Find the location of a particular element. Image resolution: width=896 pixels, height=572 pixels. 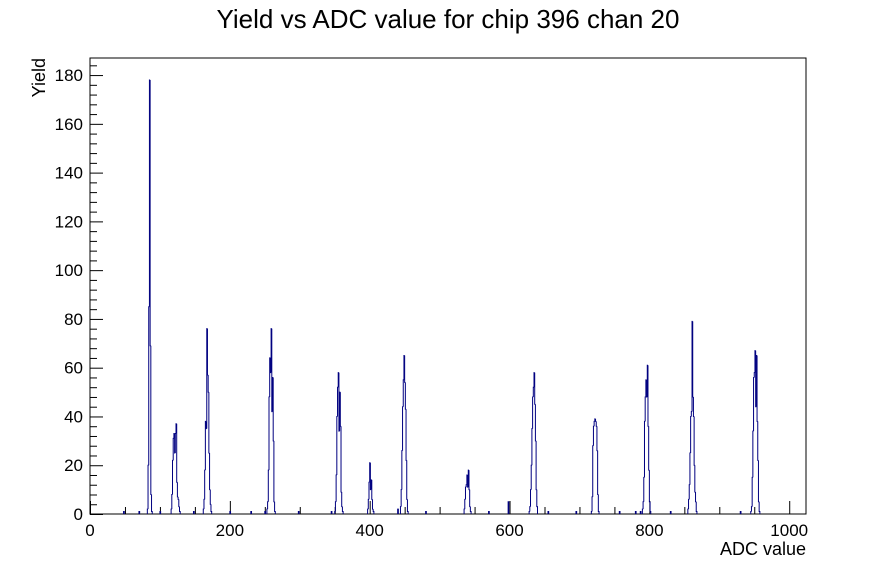

x-axis-label: ADC value is located at coordinates (763, 549).